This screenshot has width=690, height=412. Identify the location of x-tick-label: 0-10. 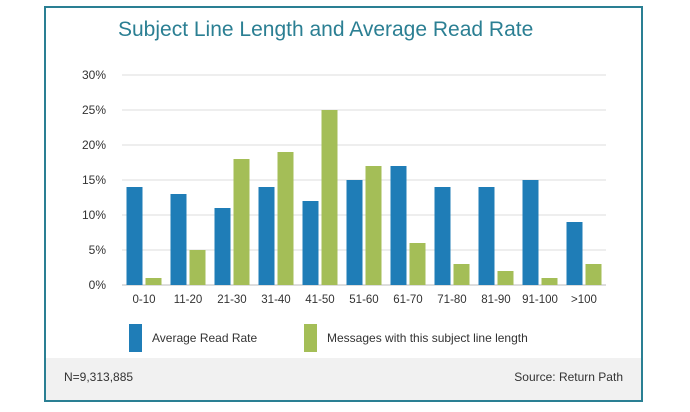
(143, 300).